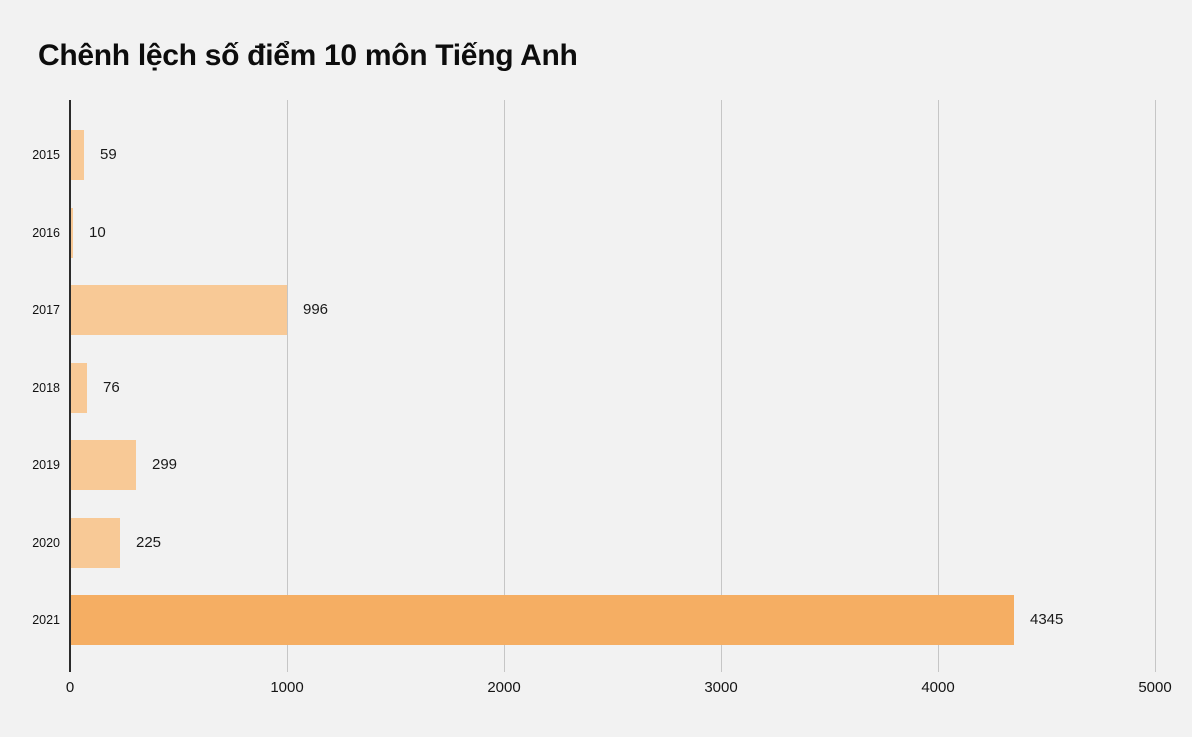 The image size is (1192, 737). What do you see at coordinates (179, 310) in the screenshot?
I see `bar-2017` at bounding box center [179, 310].